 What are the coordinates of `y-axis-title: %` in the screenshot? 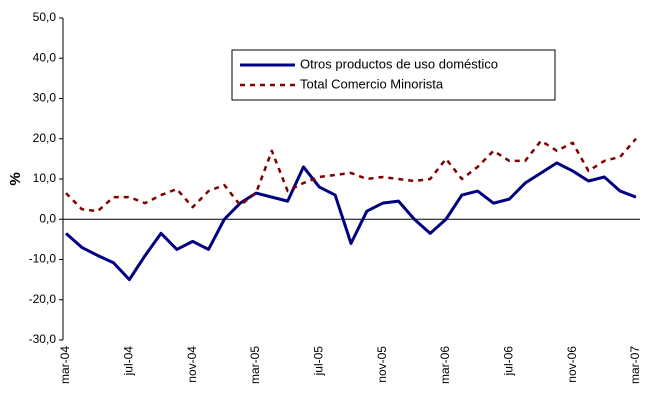 It's located at (15, 178).